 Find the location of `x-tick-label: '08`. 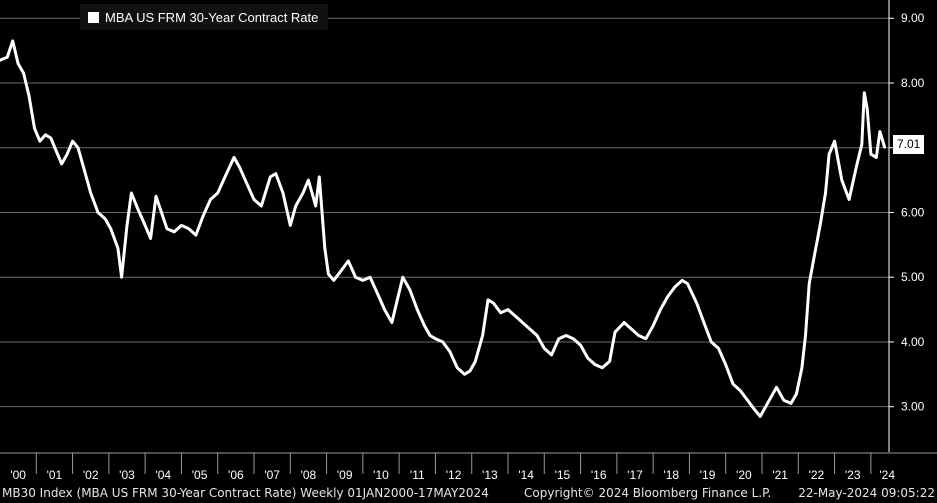

x-tick-label: '08 is located at coordinates (309, 475).